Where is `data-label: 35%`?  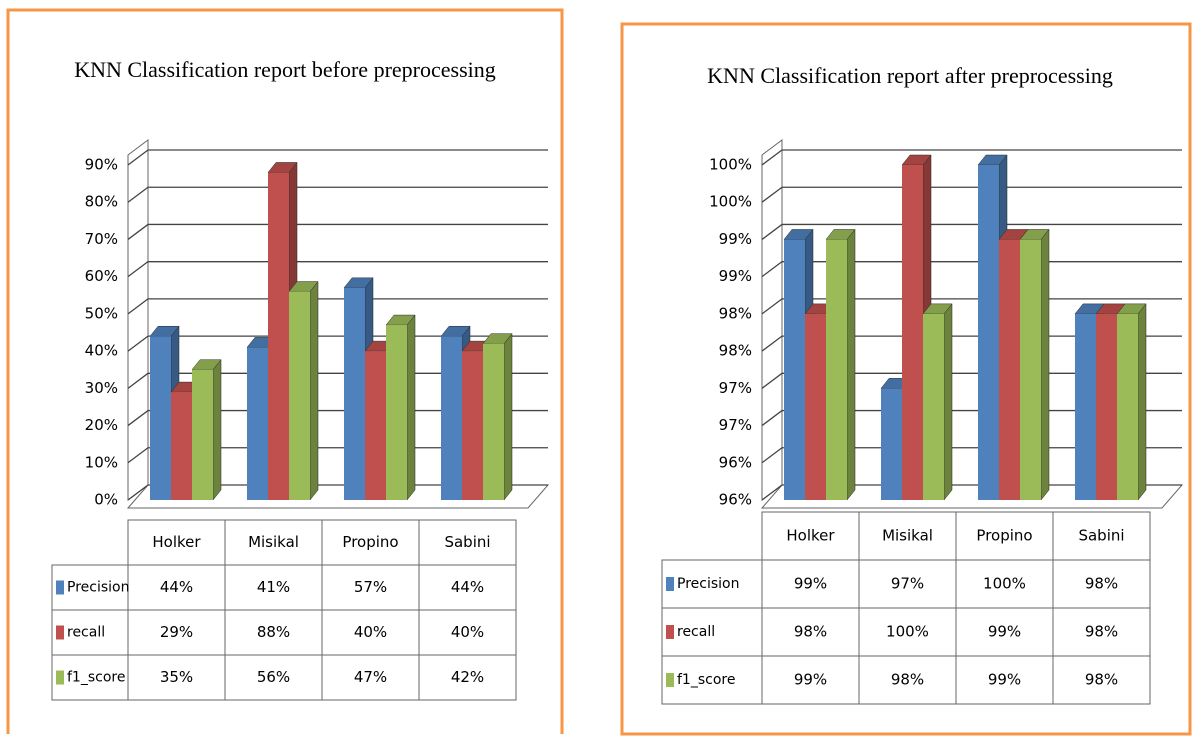 data-label: 35% is located at coordinates (176, 677).